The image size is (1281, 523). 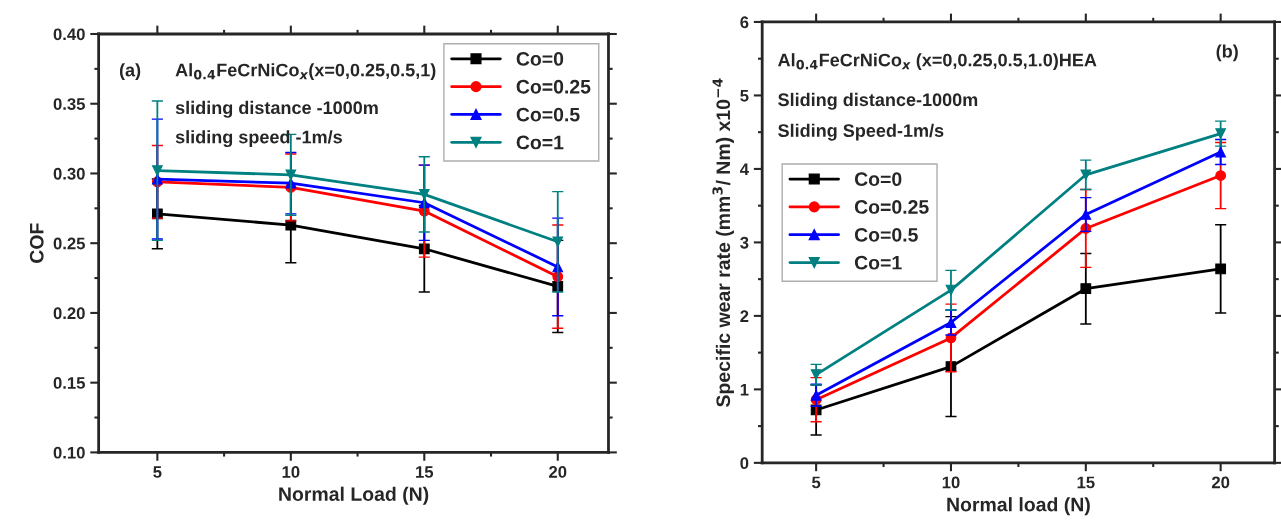 I want to click on annotation: Al$_{0.4}$FeCrNiCo$_{x}$ (x=0,0.25,0.5,1.0)HEA, so click(x=937, y=61).